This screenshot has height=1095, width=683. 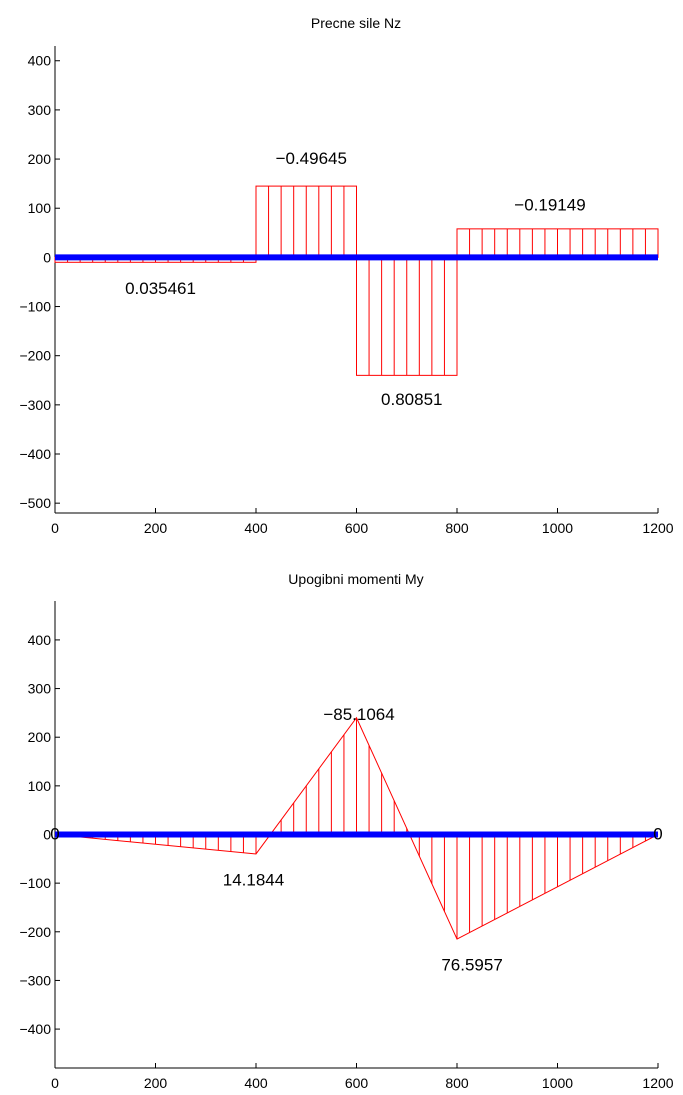 I want to click on value-label: −0.49645, so click(x=311, y=158).